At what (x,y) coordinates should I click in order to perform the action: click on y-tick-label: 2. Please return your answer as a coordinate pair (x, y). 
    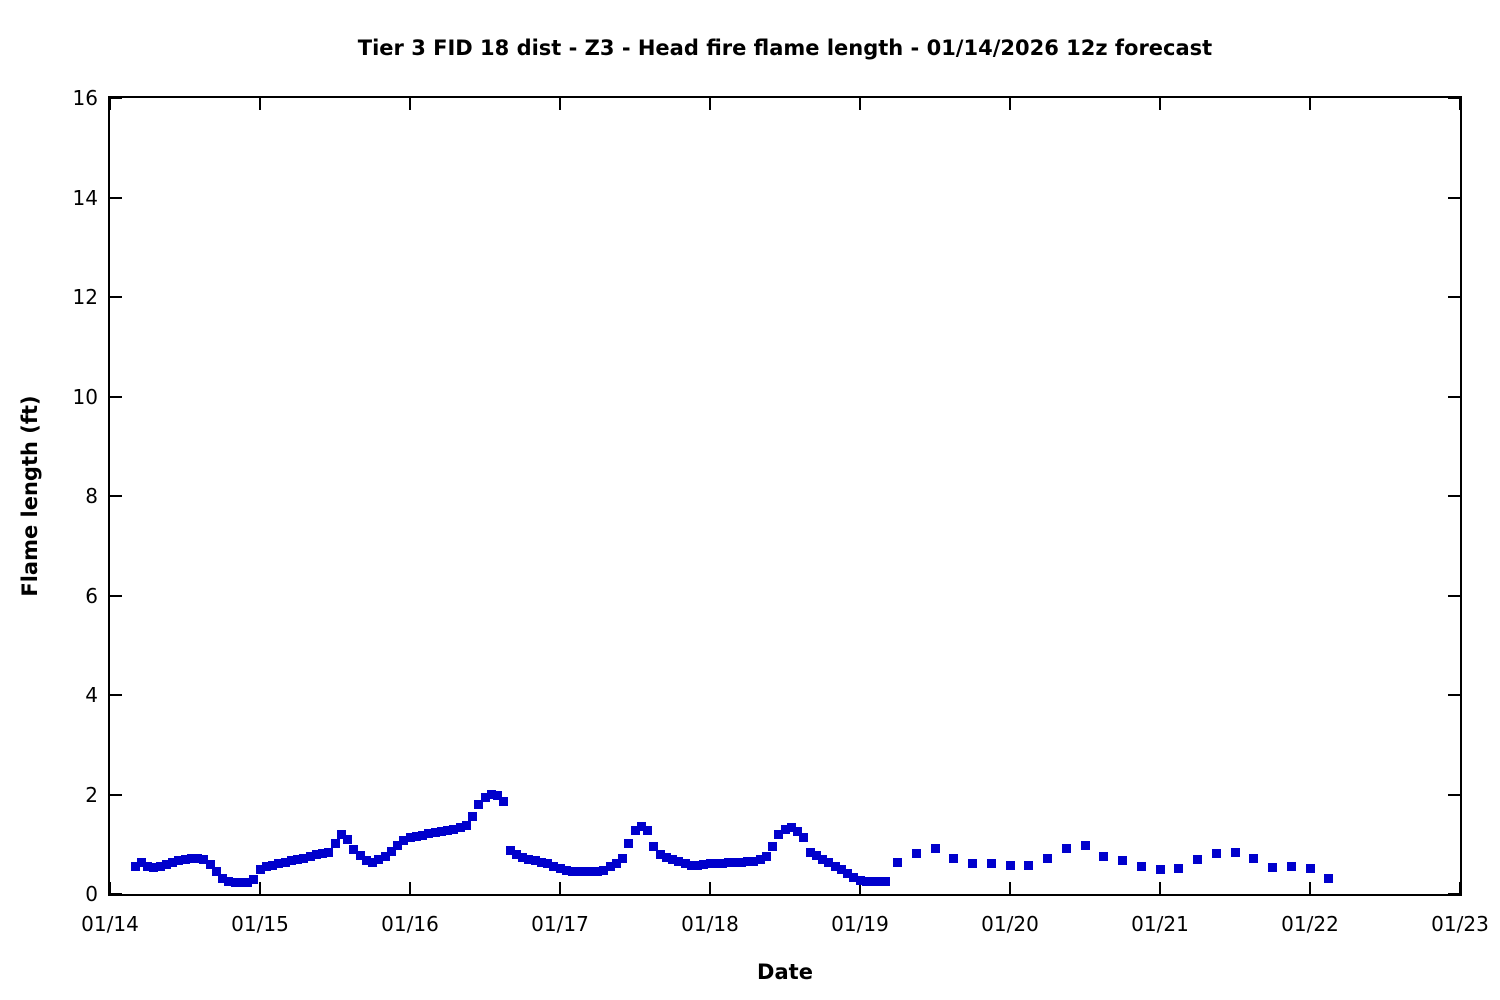
    Looking at the image, I should click on (91, 795).